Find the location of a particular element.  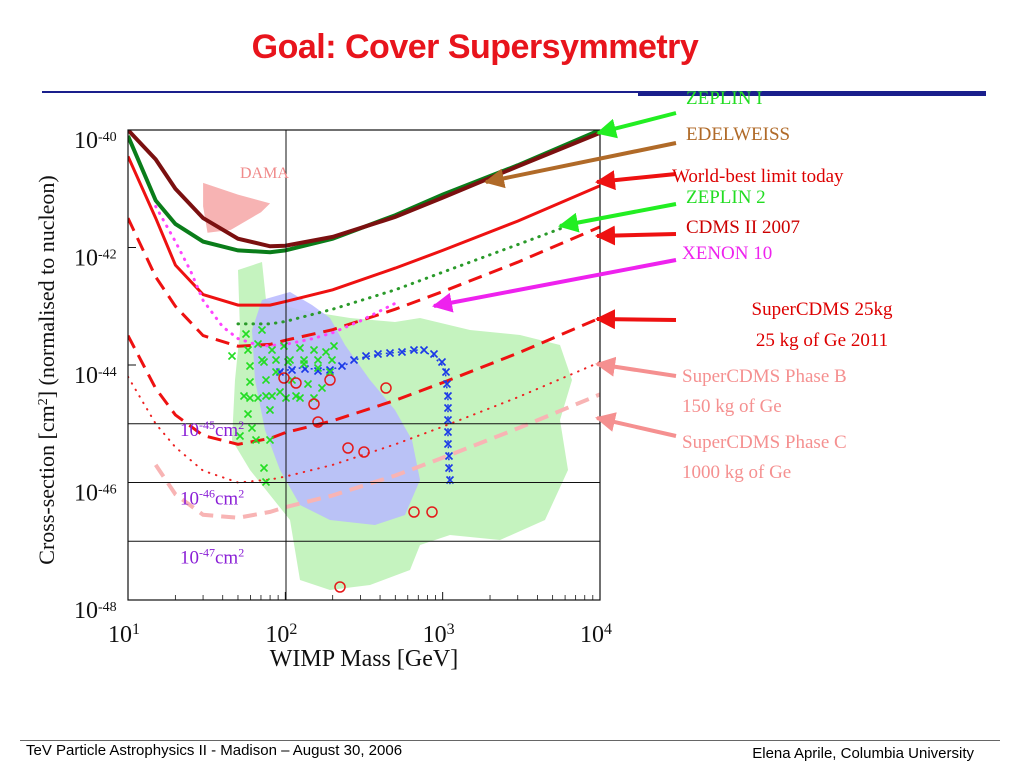

series-line-supercdms-25kg is located at coordinates (364, 381).